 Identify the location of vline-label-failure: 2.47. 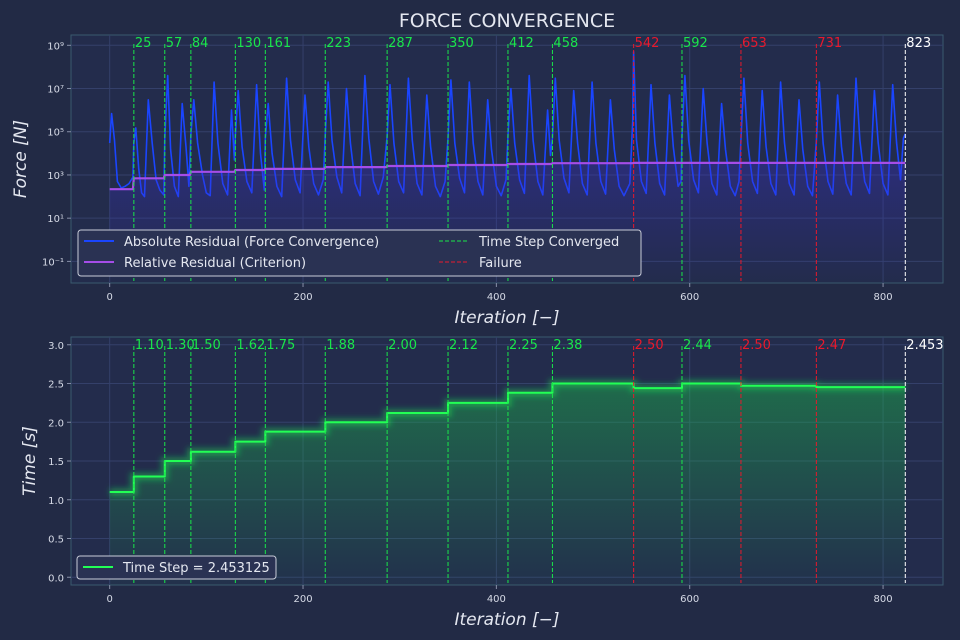
(831, 345).